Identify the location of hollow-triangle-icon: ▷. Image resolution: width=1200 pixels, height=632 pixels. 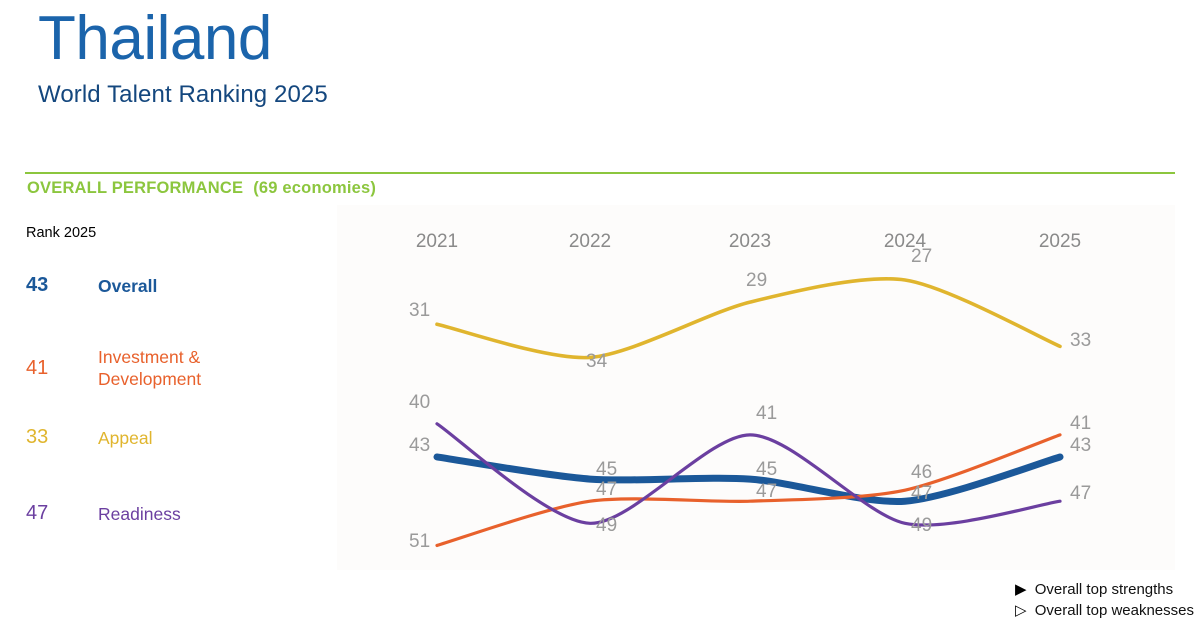
(1020, 610).